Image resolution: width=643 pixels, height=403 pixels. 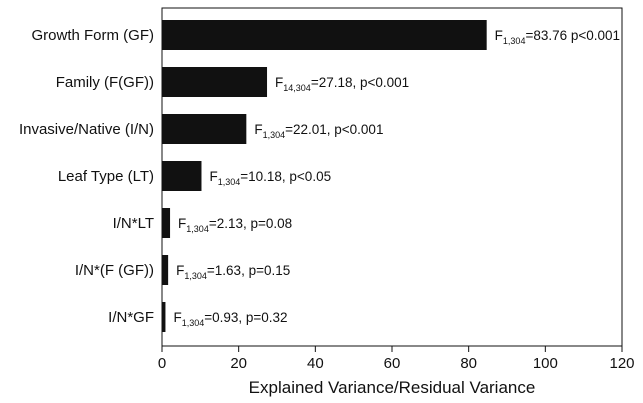 What do you see at coordinates (545, 363) in the screenshot?
I see `x-tick-label: 100` at bounding box center [545, 363].